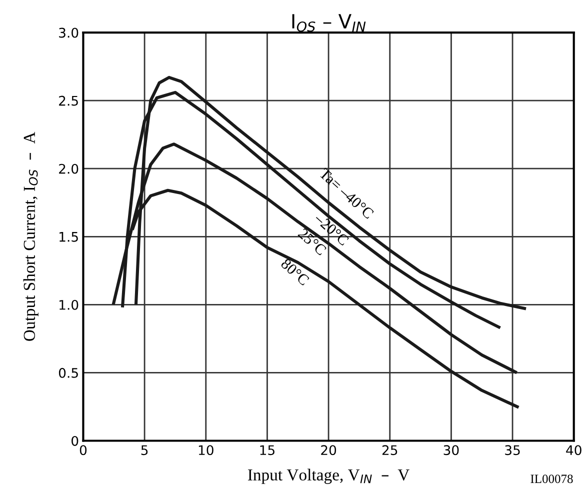 The image size is (582, 493). I want to click on x-tick-label: 40, so click(574, 450).